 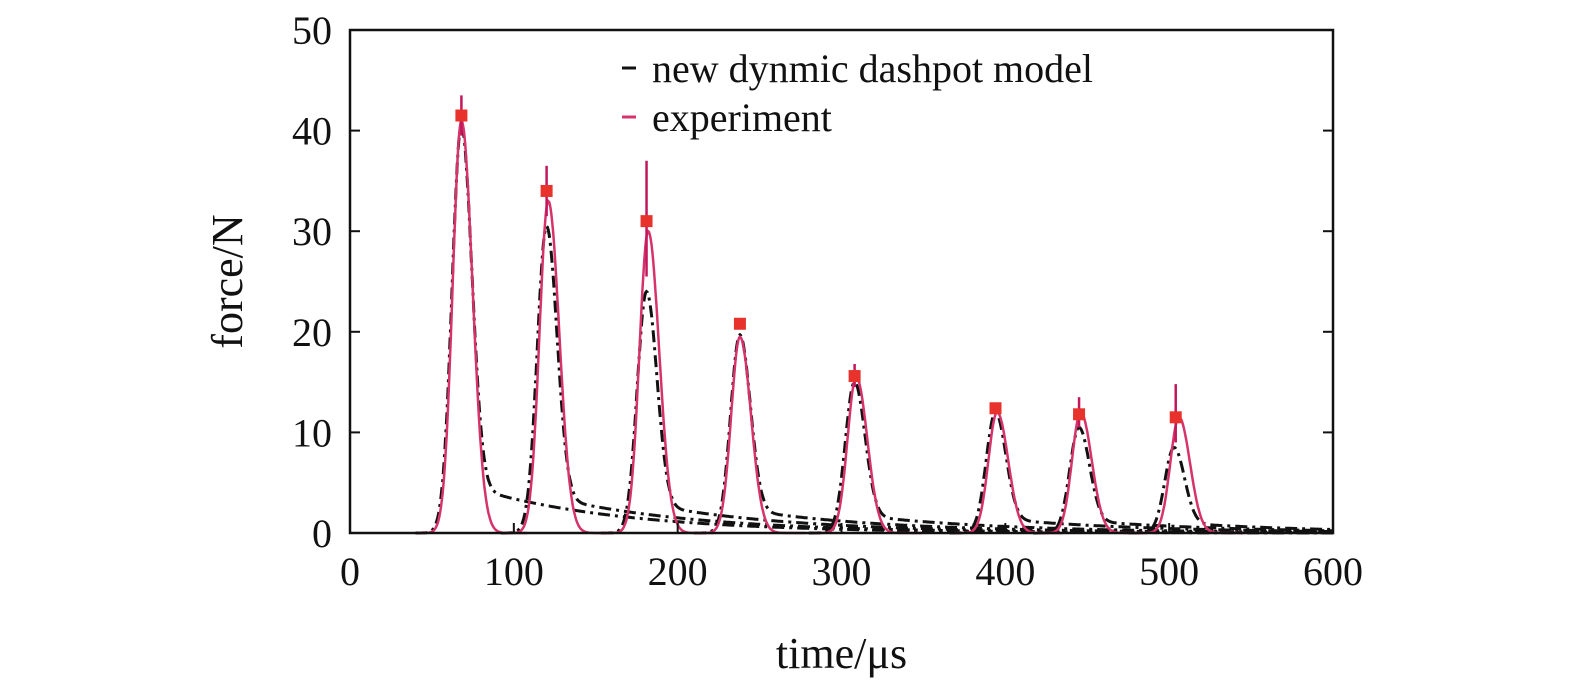 What do you see at coordinates (742, 117) in the screenshot?
I see `legend-label-experiment: experiment` at bounding box center [742, 117].